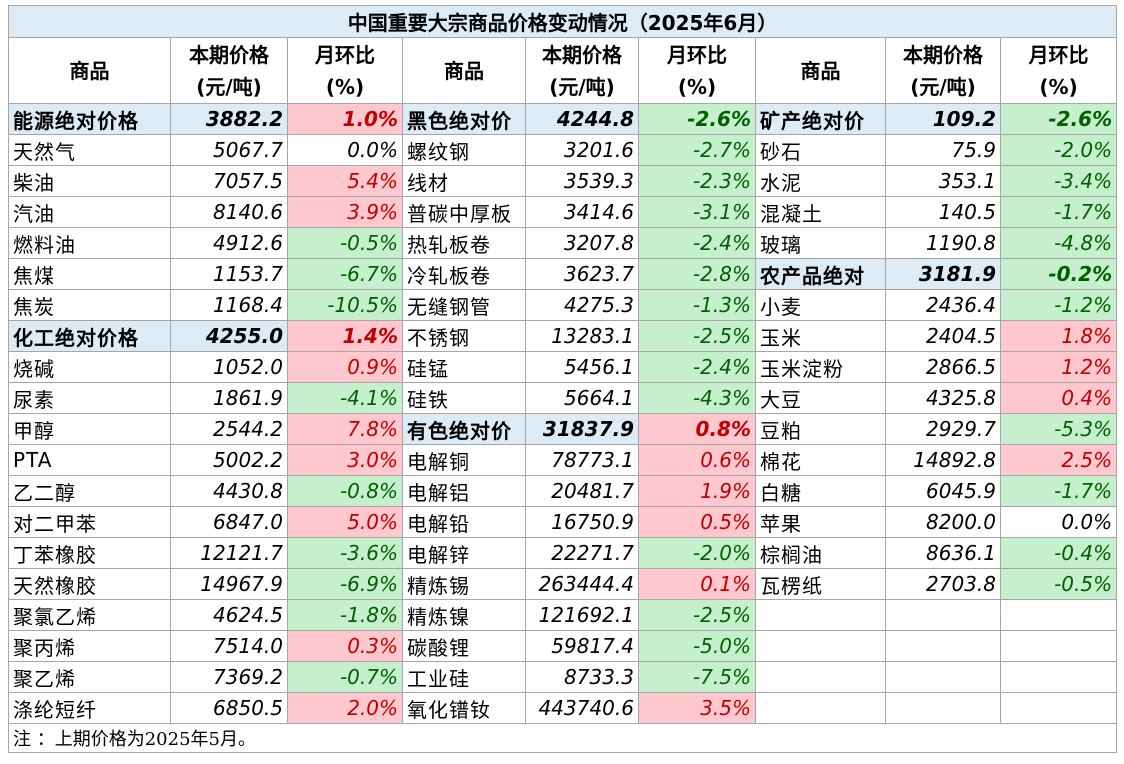 The height and width of the screenshot is (764, 1124). Describe the element at coordinates (229, 429) in the screenshot. I see `price: 2544.2` at that location.